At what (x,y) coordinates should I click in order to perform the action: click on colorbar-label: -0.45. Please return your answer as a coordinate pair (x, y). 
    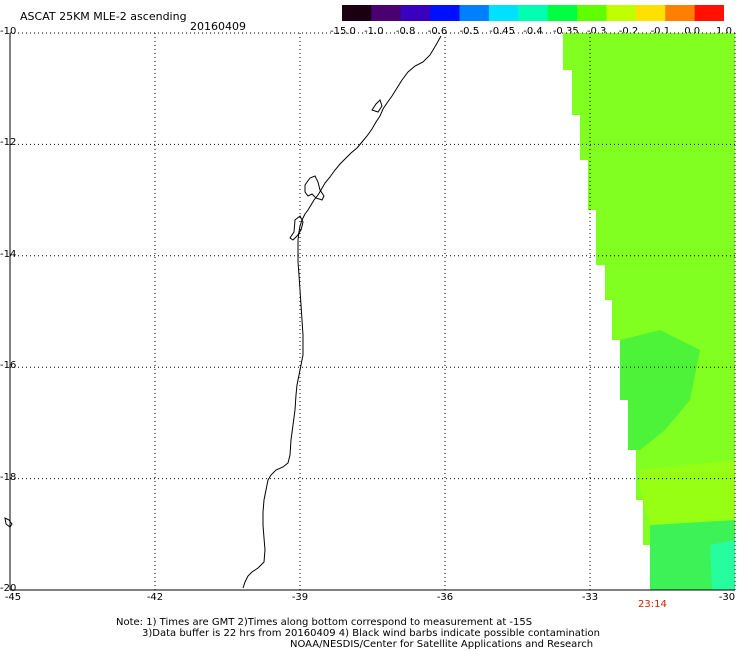
    Looking at the image, I should click on (502, 31).